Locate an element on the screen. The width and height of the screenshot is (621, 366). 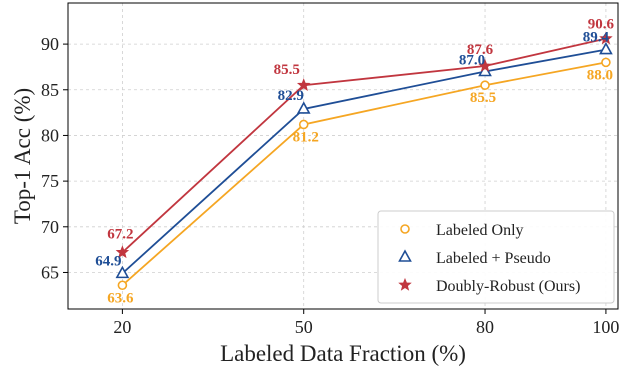
legend-box is located at coordinates (496, 257).